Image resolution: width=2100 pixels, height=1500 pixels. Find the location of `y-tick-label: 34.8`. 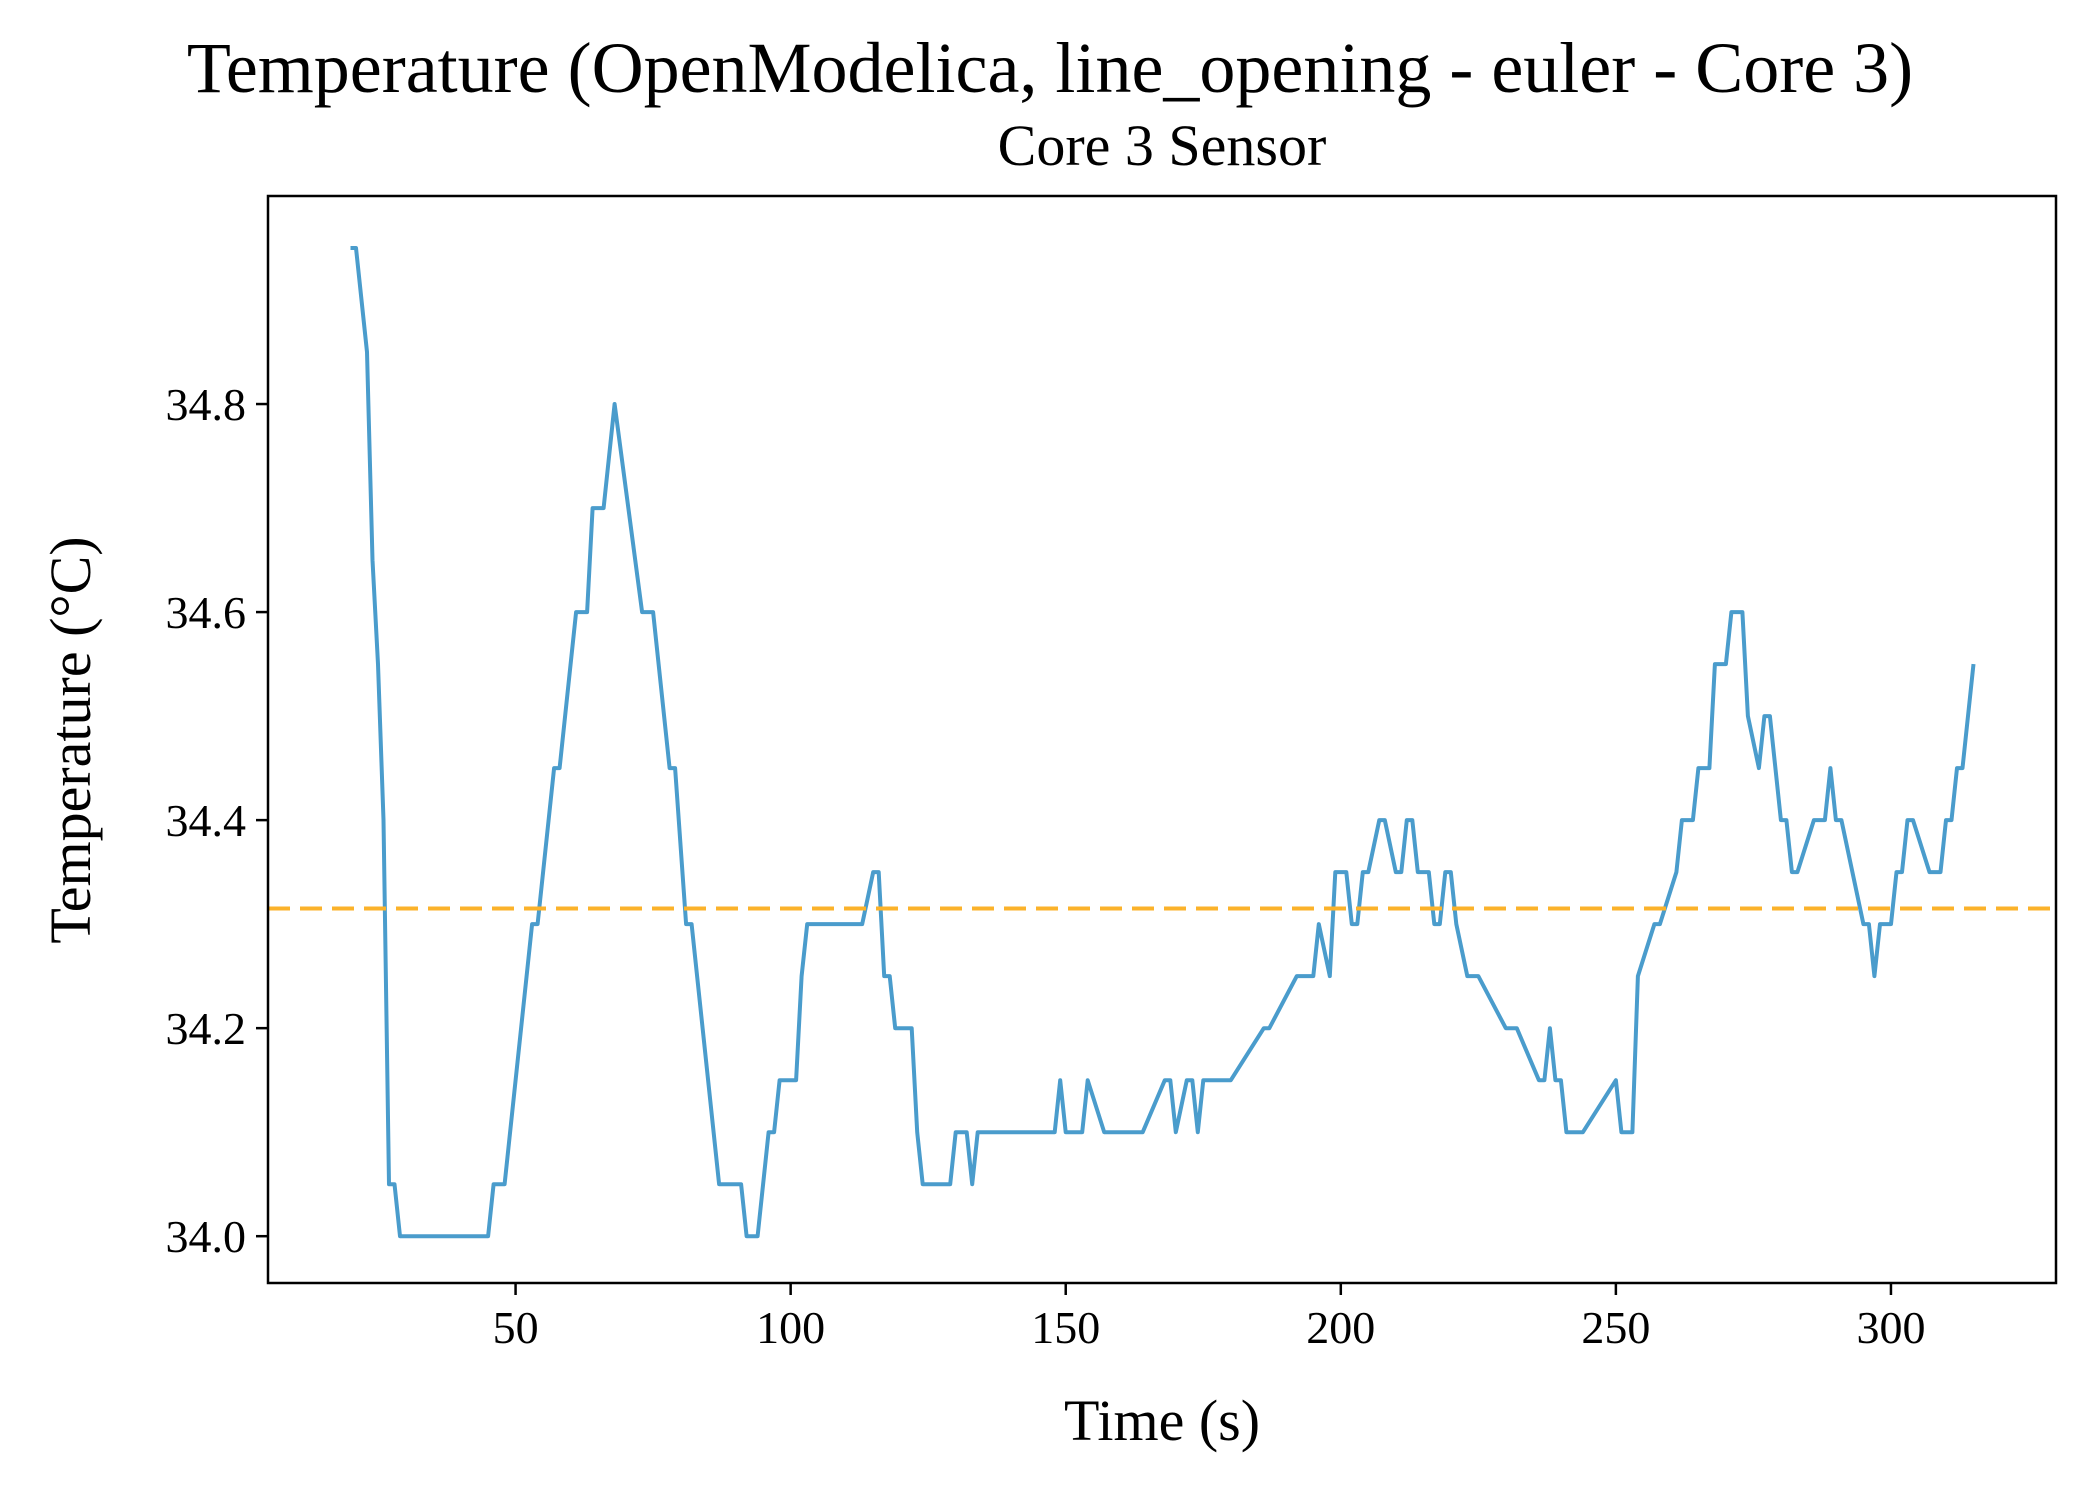

y-tick-label: 34.8 is located at coordinates (206, 404).